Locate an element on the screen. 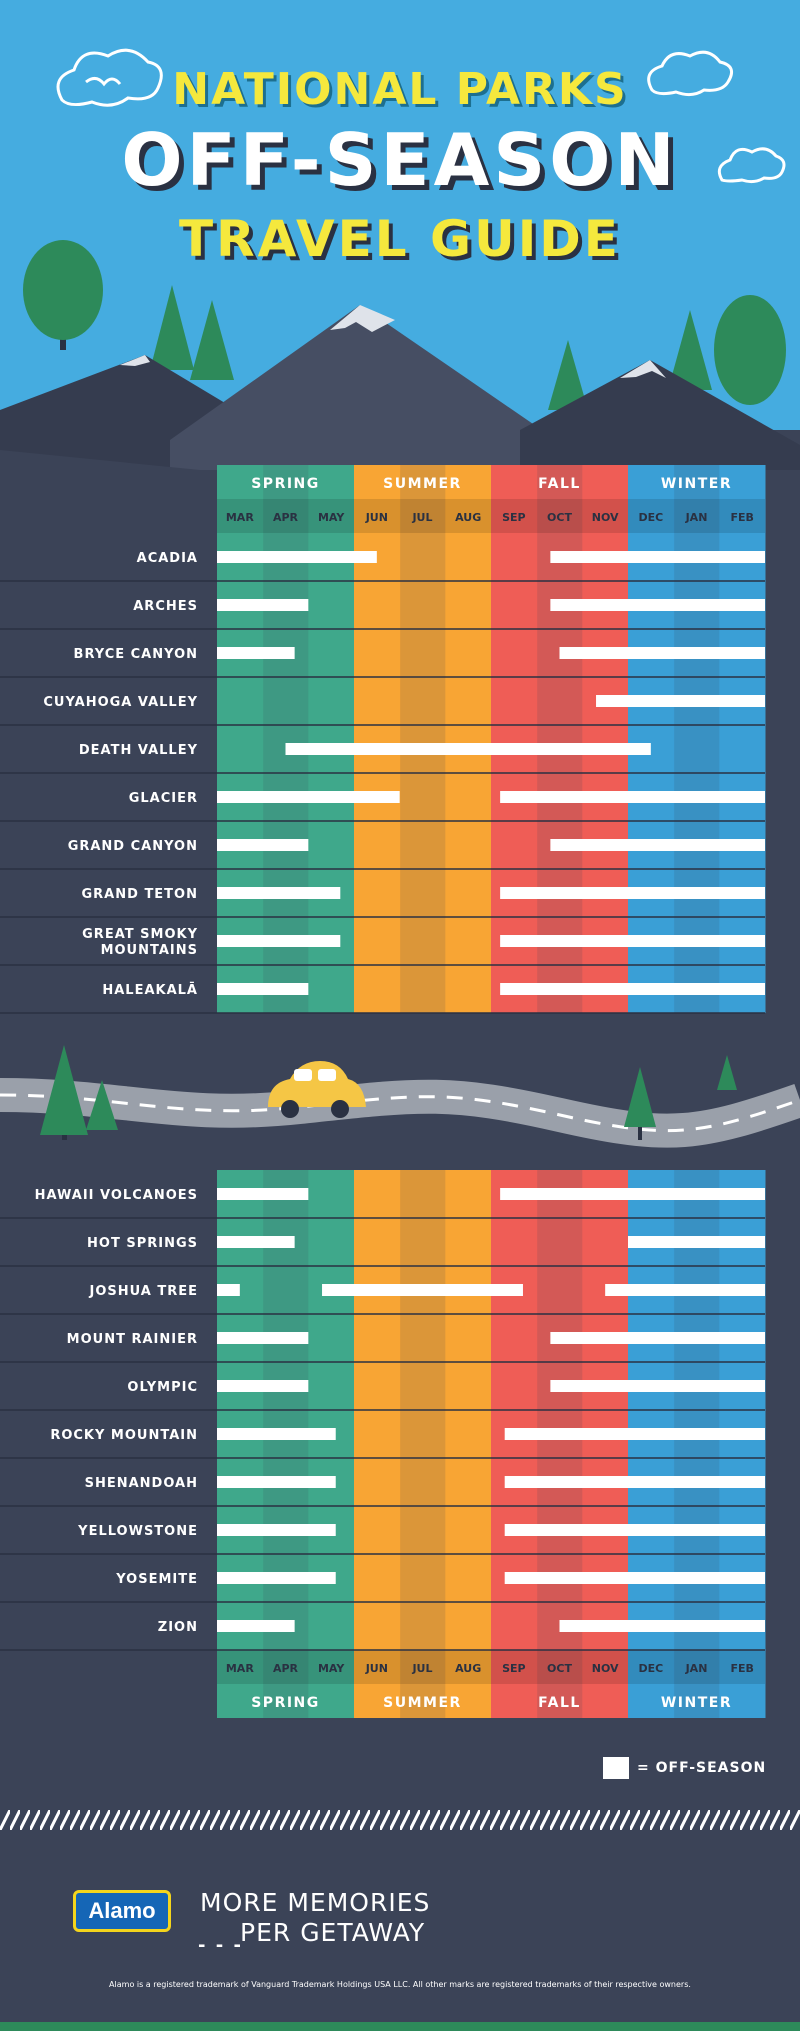  park-name: JOSHUA TREE is located at coordinates (143, 1291).